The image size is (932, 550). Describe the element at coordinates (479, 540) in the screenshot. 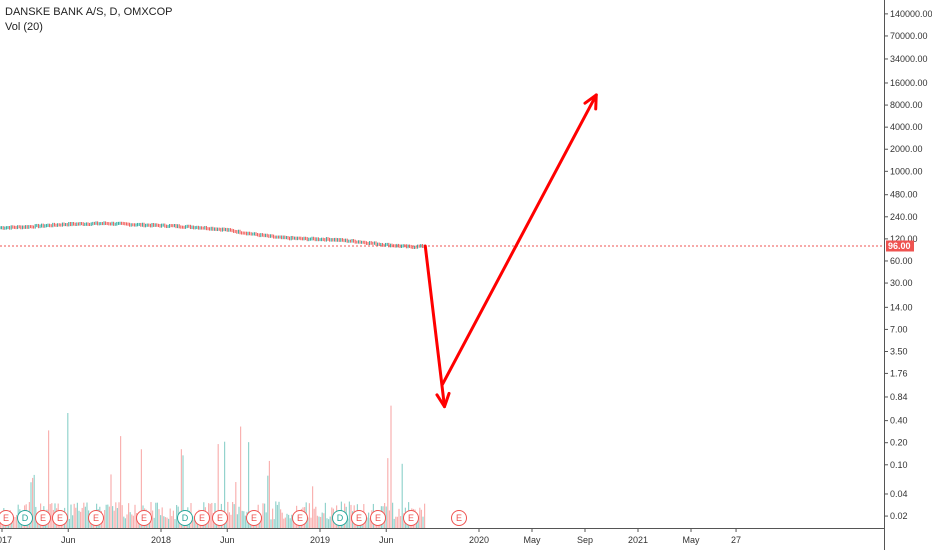

I see `x-tick-label: 2020` at that location.